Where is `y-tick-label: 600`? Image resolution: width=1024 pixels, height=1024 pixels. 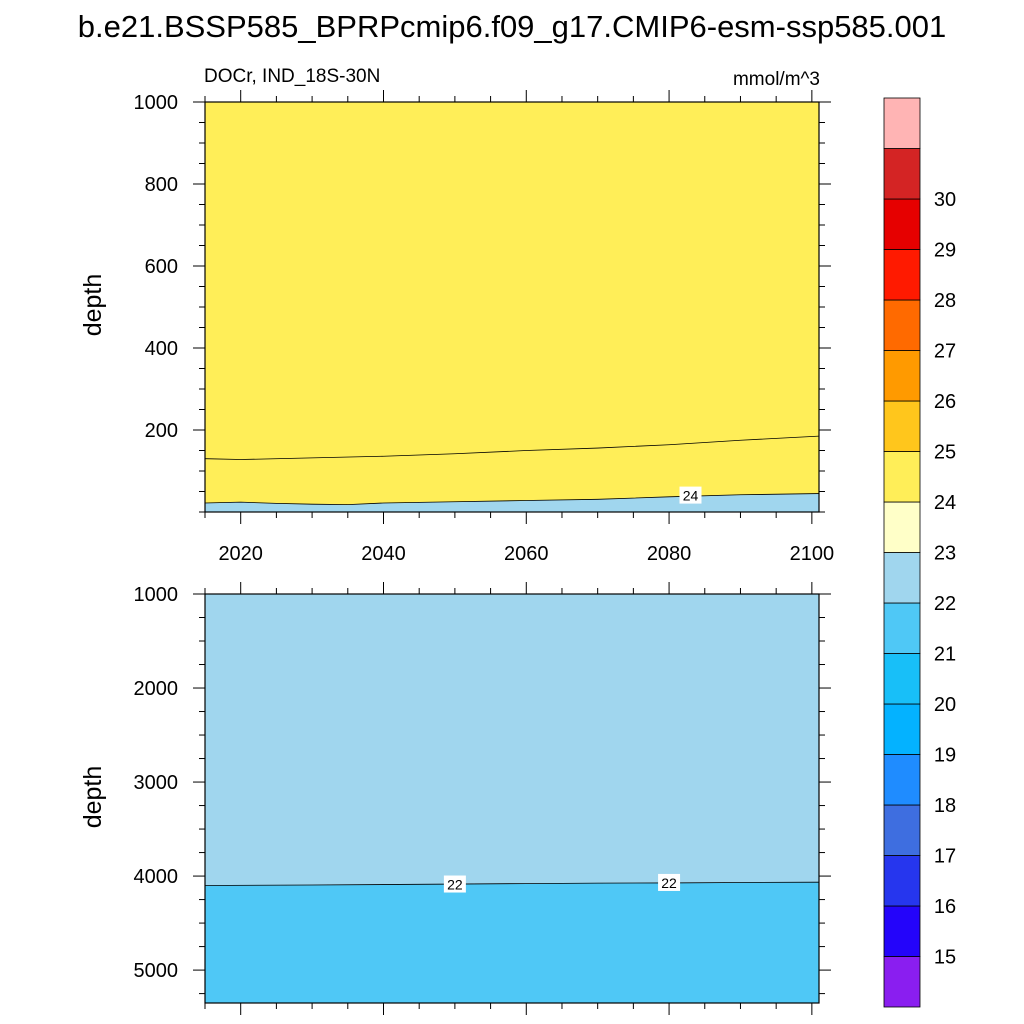
y-tick-label: 600 is located at coordinates (161, 267).